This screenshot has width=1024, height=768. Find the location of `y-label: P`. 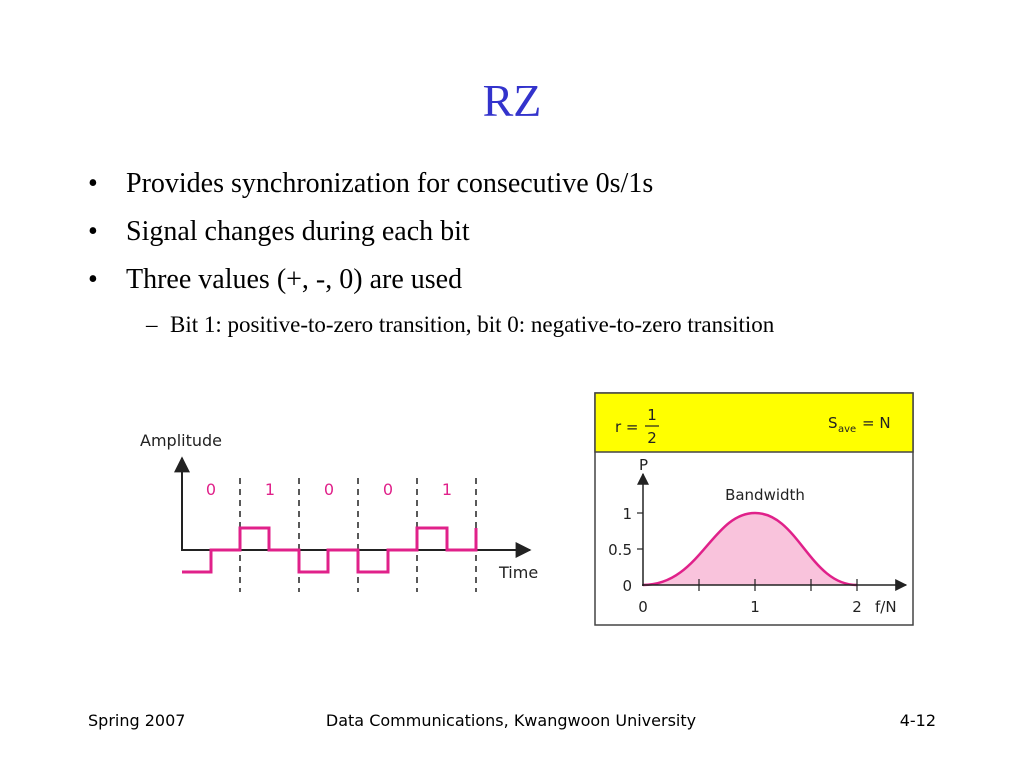

y-label: P is located at coordinates (643, 465).